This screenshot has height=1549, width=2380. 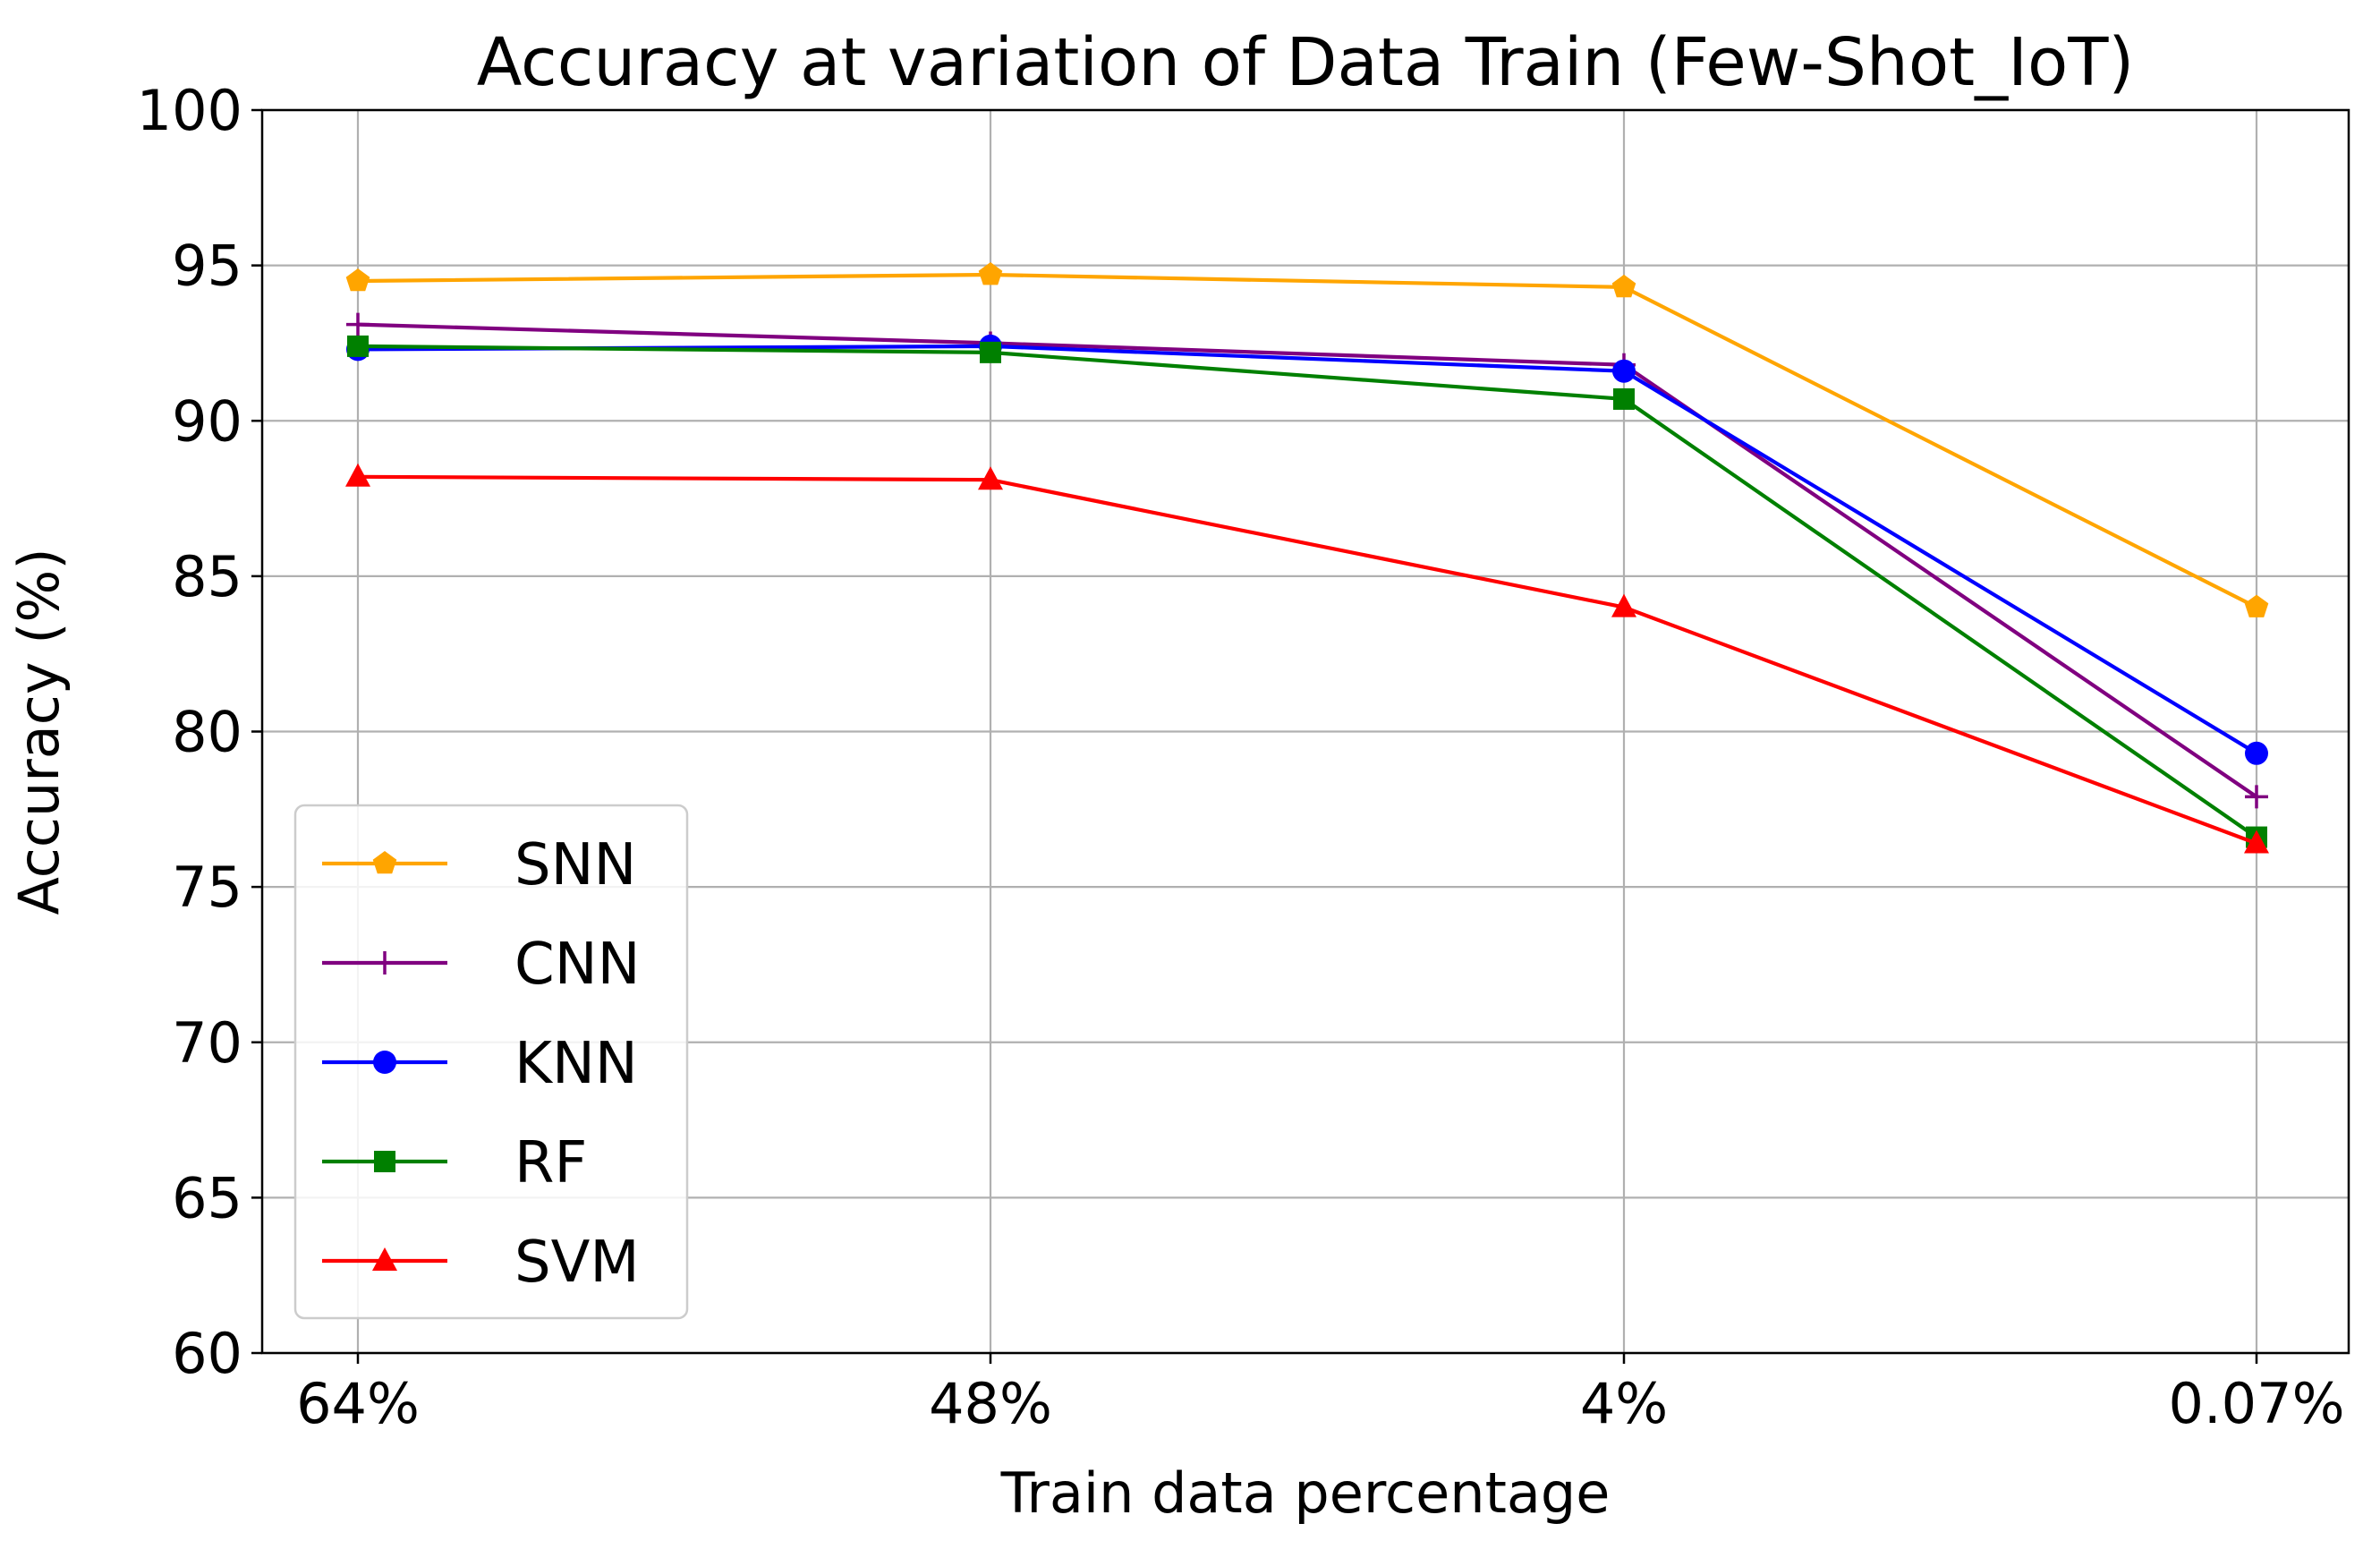 I want to click on y-tick-label: 80, so click(x=207, y=732).